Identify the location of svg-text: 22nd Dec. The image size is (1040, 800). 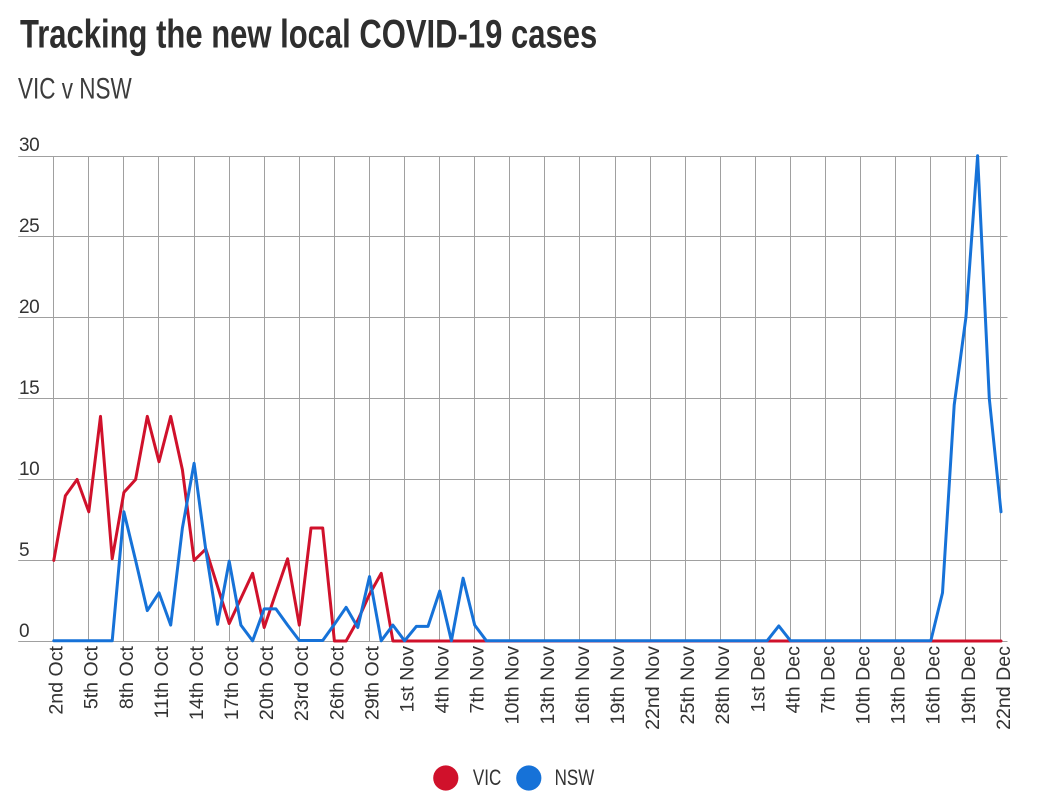
(1004, 688).